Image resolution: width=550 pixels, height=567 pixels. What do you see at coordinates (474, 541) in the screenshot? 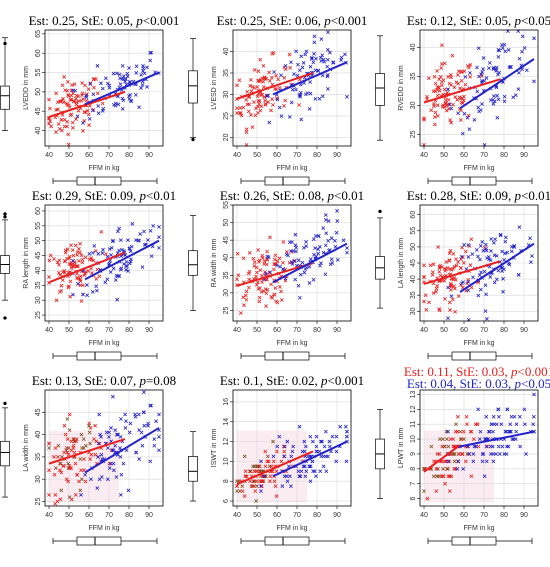
I see `x-boxplot-box` at bounding box center [474, 541].